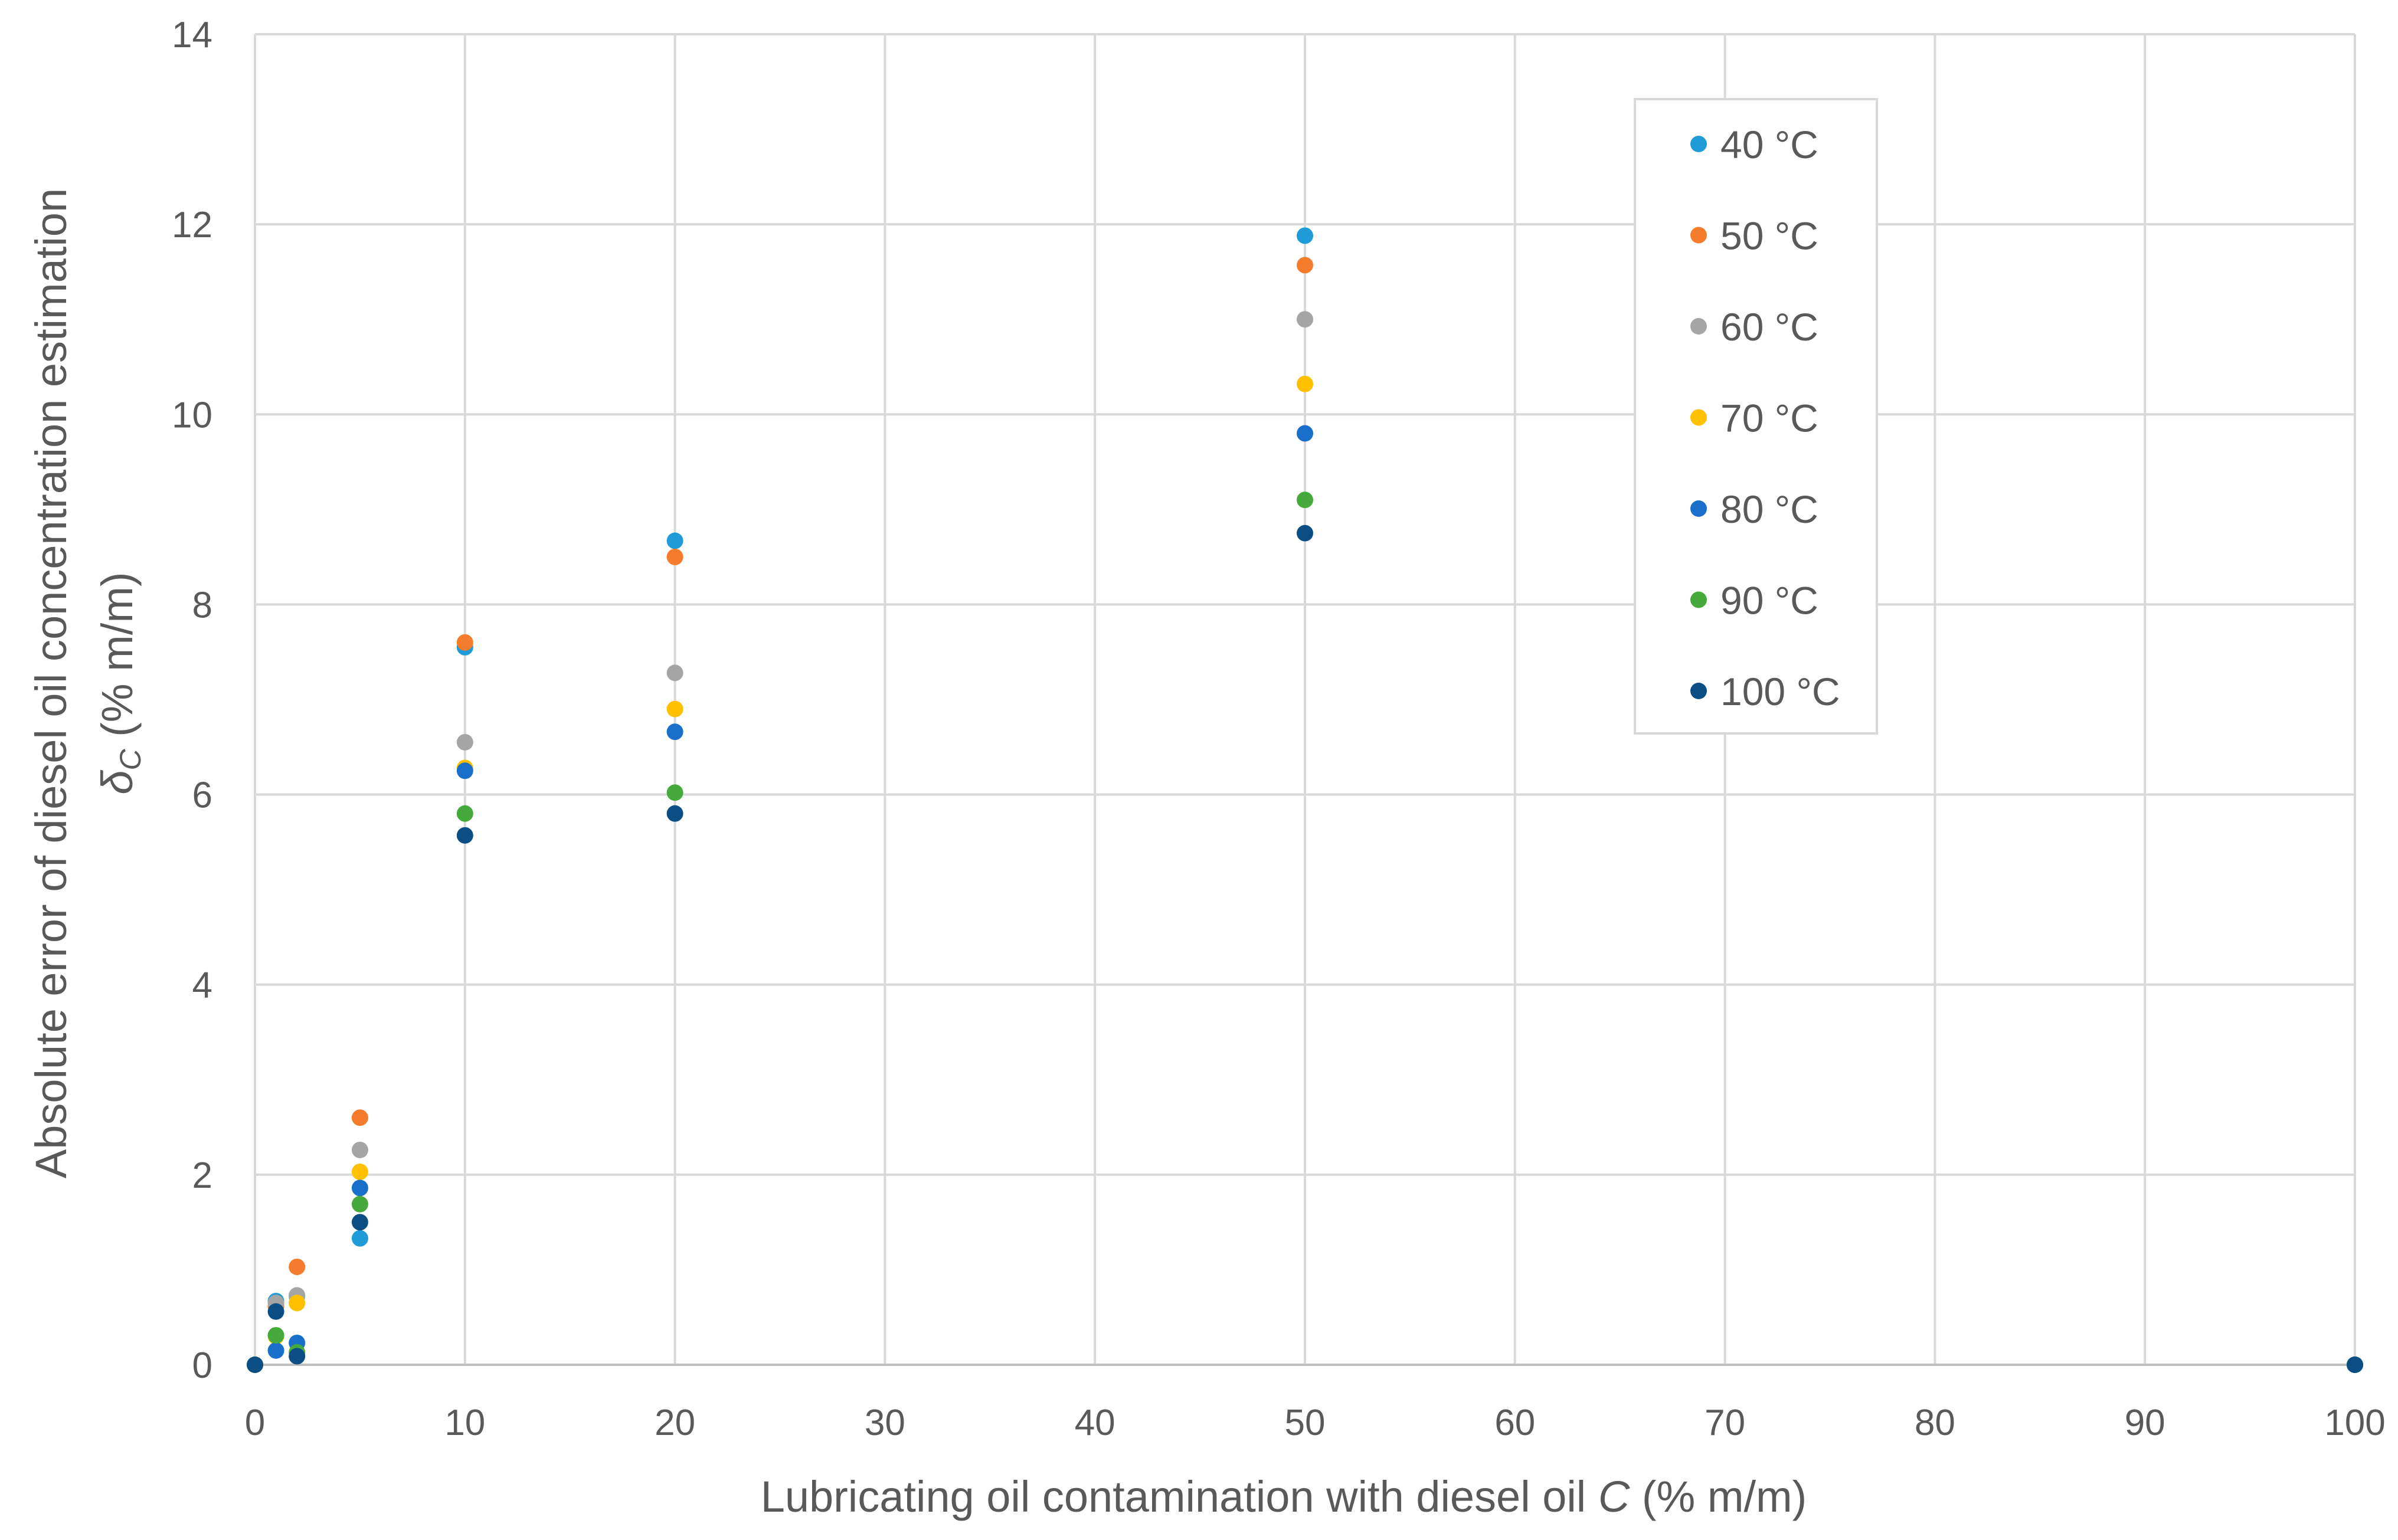  Describe the element at coordinates (1725, 1423) in the screenshot. I see `x-tick-label: 70` at that location.